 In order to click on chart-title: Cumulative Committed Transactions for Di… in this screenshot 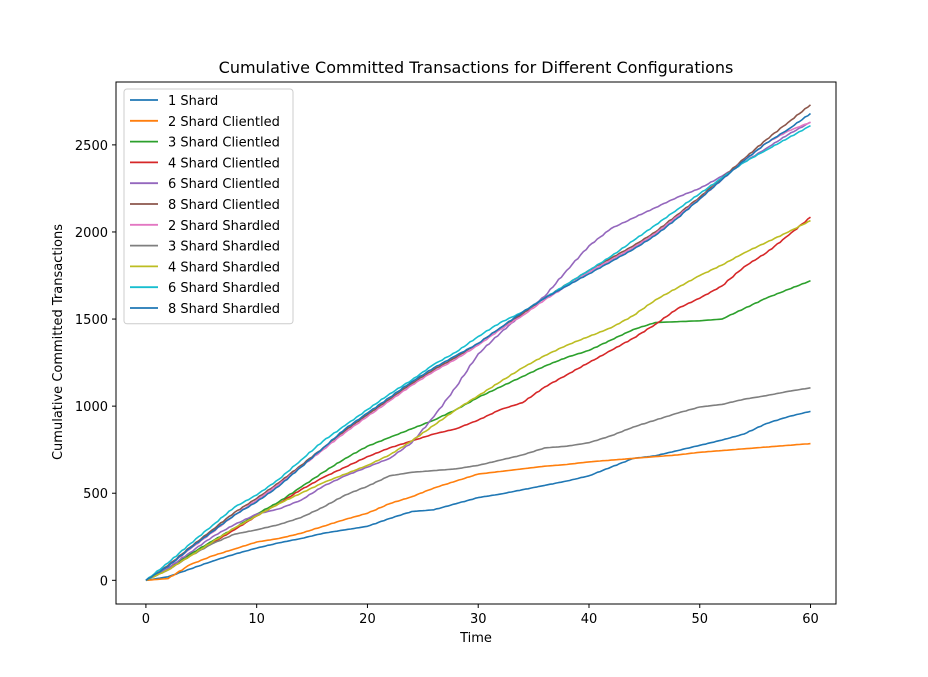, I will do `click(476, 67)`.